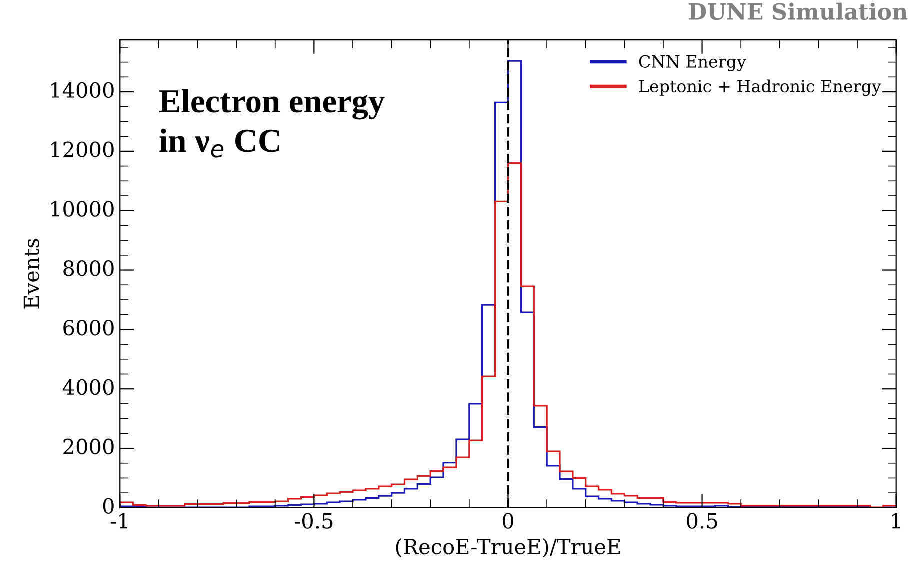  What do you see at coordinates (83, 150) in the screenshot?
I see `y-tick-label: 12000` at bounding box center [83, 150].